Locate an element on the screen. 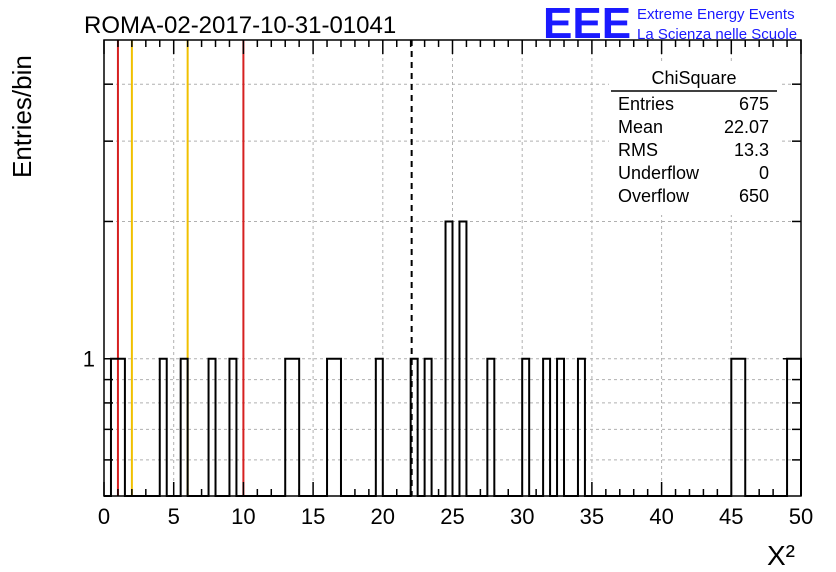 The height and width of the screenshot is (572, 836). stats-row-value: 13.3 is located at coordinates (751, 150).